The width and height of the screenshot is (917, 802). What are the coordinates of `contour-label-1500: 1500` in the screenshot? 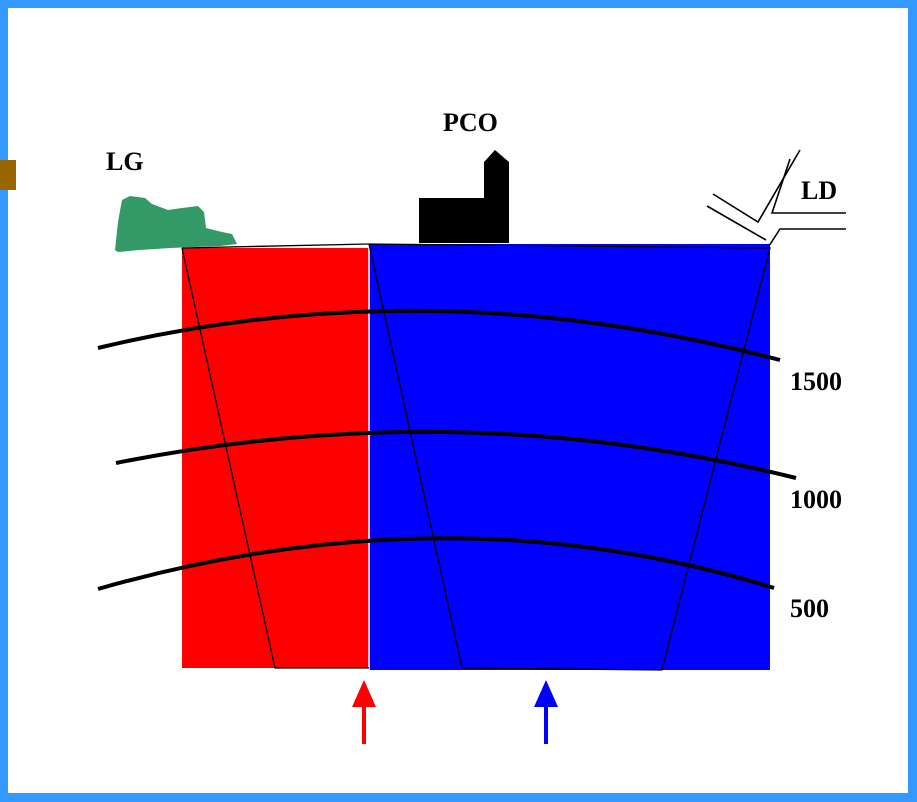 It's located at (816, 381).